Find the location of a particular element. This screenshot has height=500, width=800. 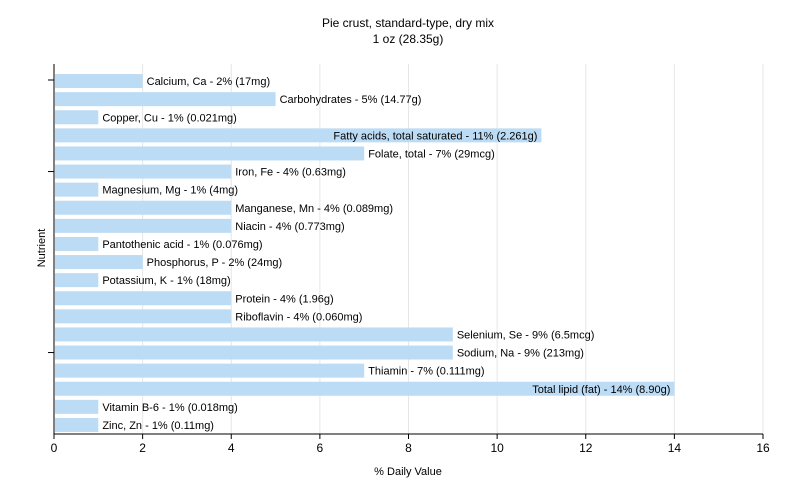

bar-label: Calcium, Ca - 2% (17mg) is located at coordinates (208, 82).